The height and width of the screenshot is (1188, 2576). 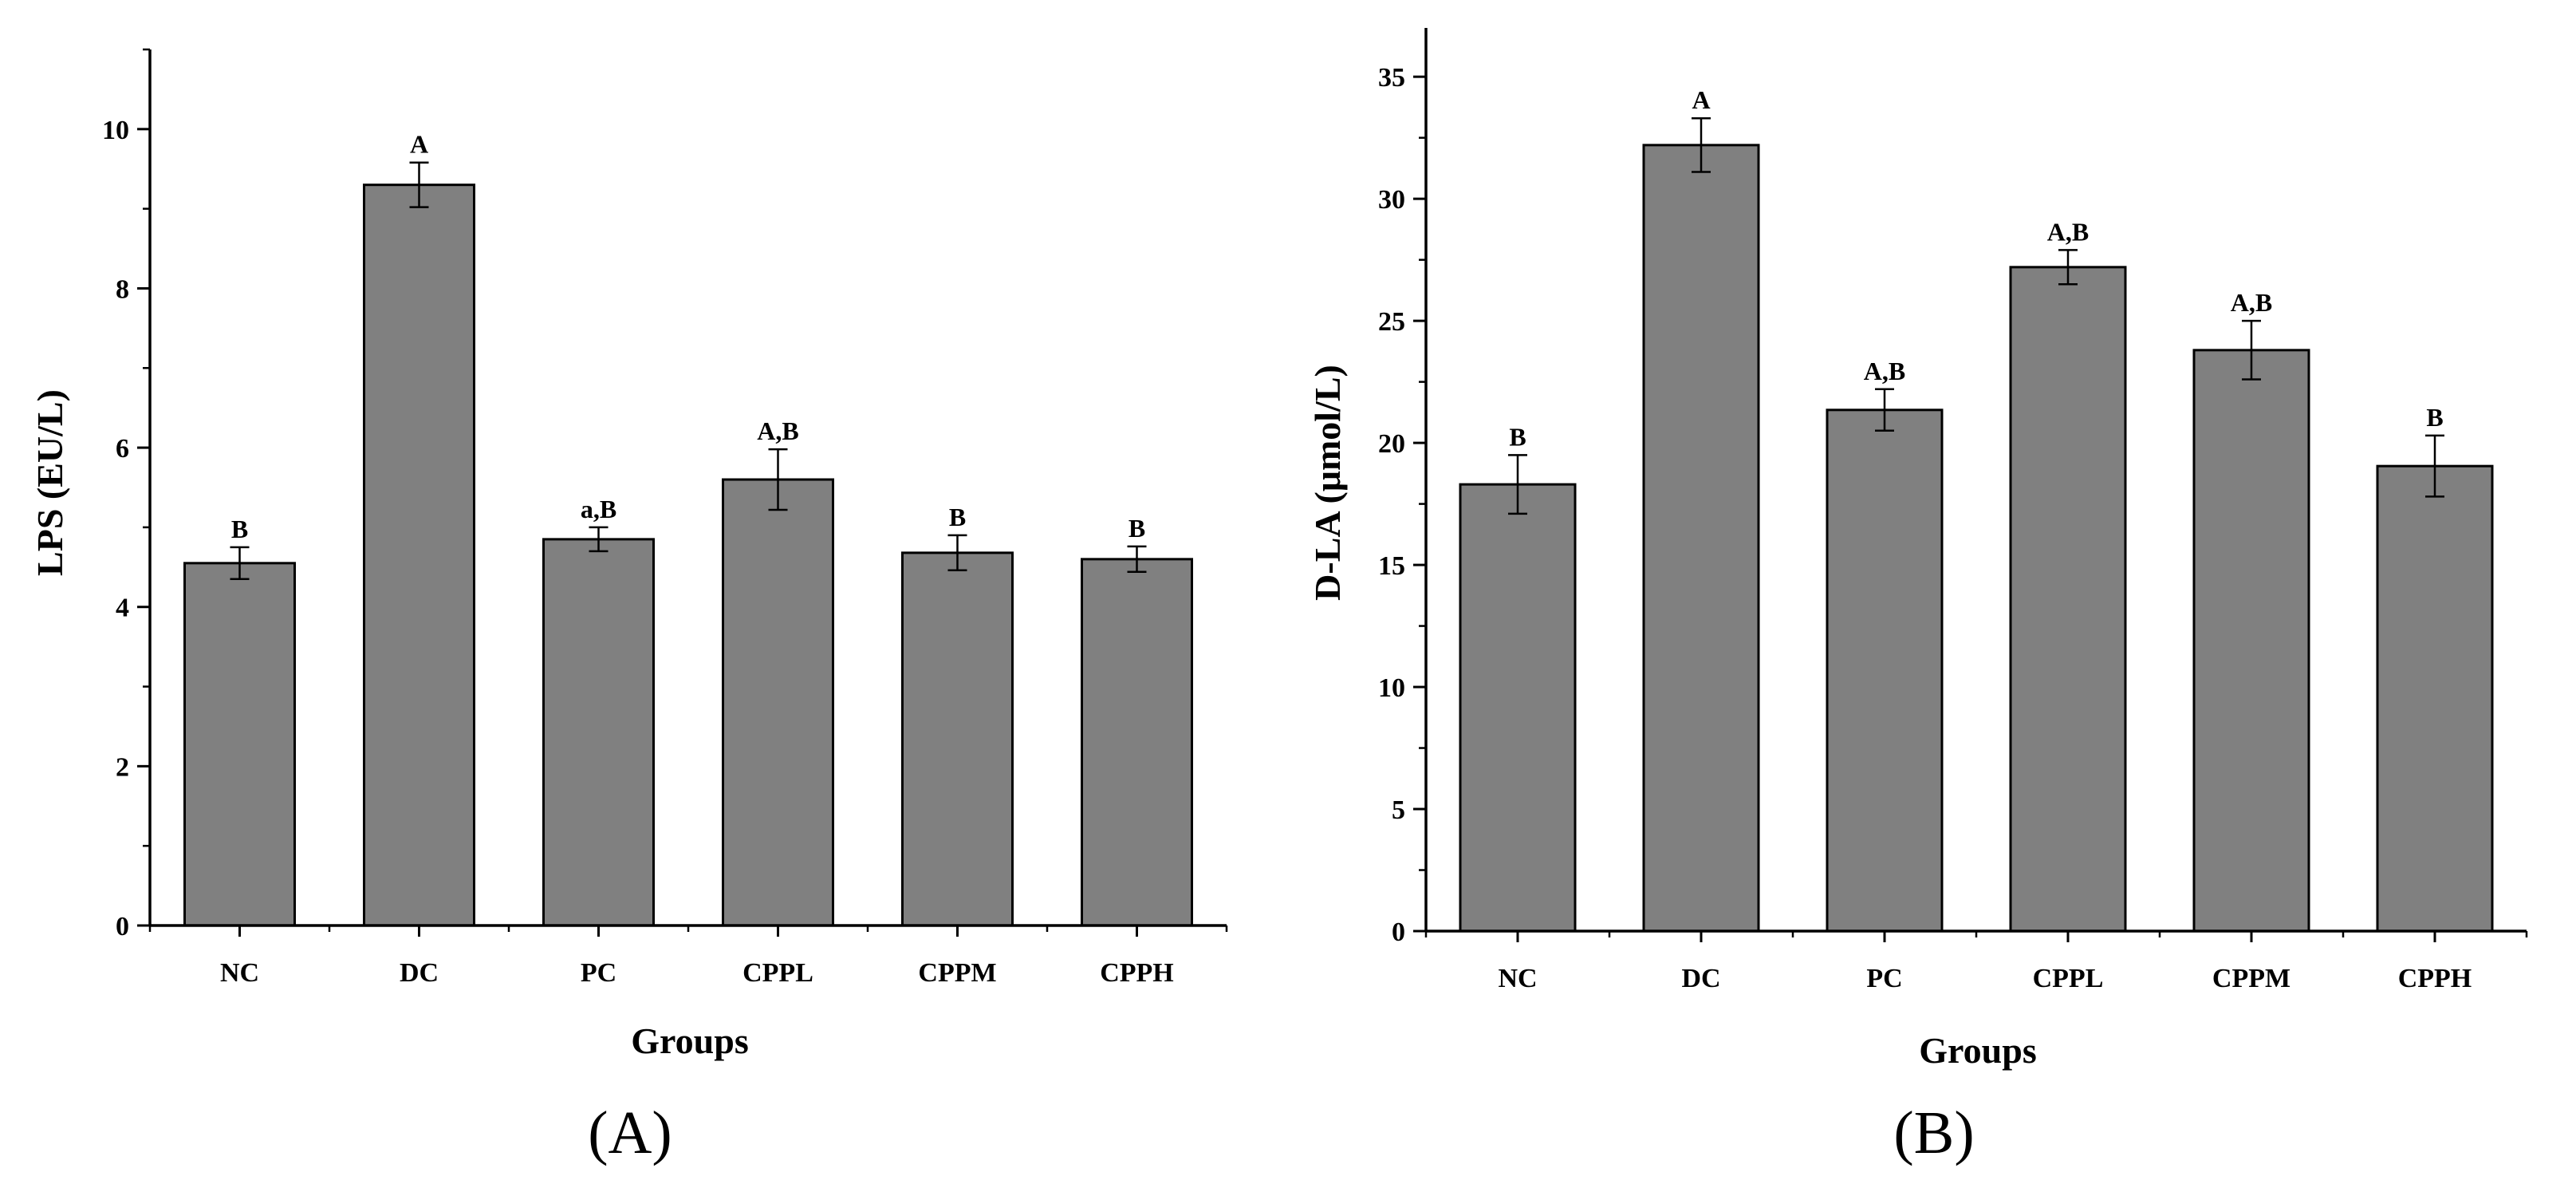 I want to click on y-tick-label: 35, so click(x=1391, y=78).